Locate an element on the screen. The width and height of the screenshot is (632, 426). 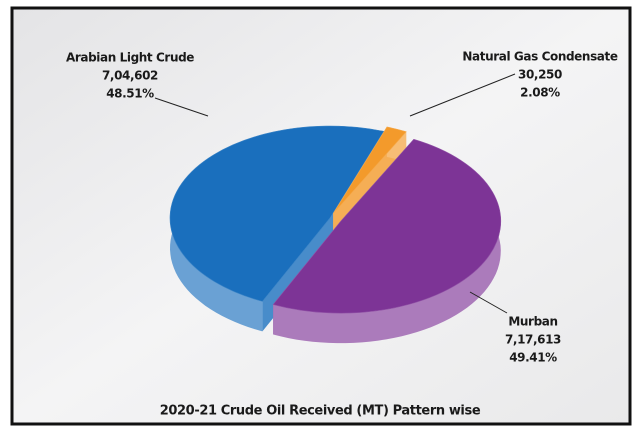
data-label-percent: 48.51% is located at coordinates (130, 94).